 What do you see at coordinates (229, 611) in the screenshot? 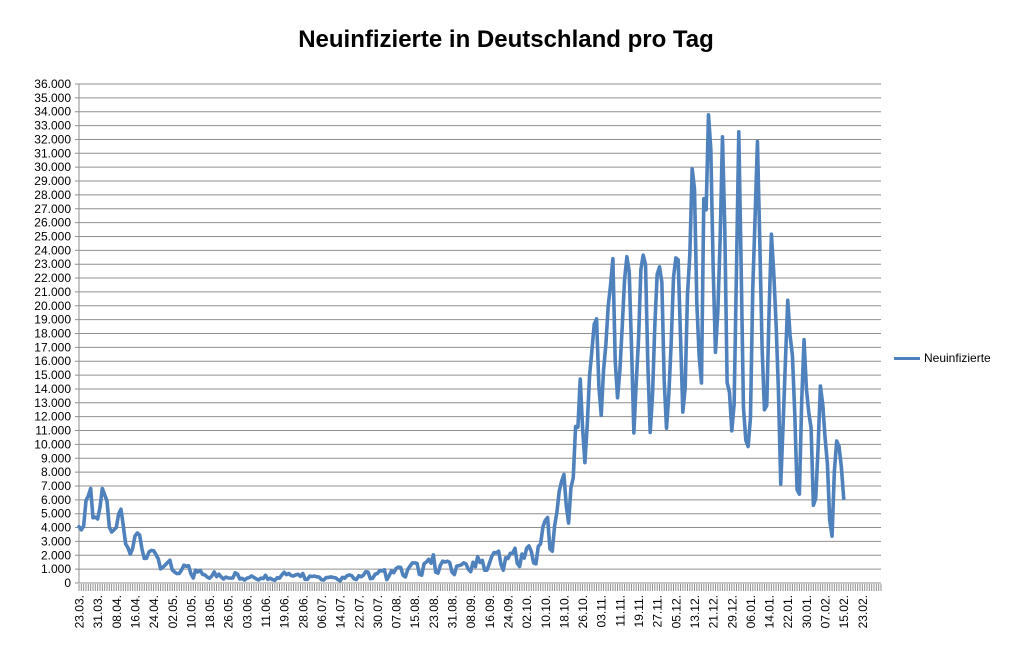
I see `x-axis-label: 26.05.` at bounding box center [229, 611].